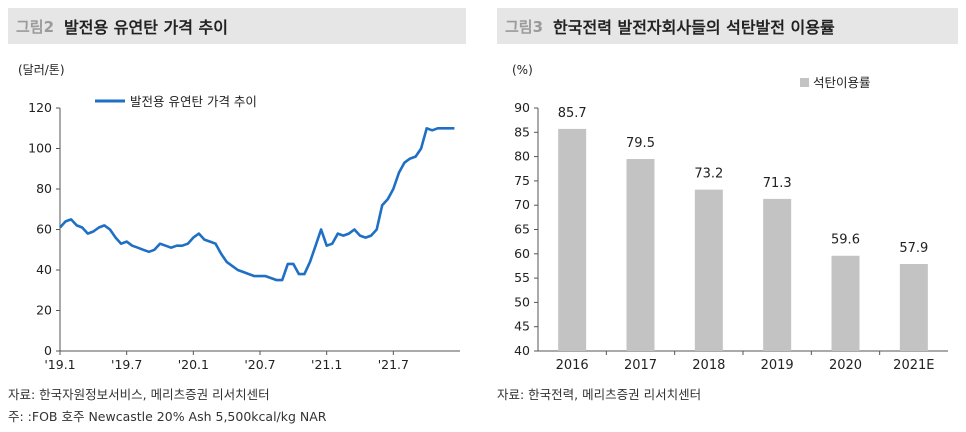 This screenshot has height=432, width=966. Describe the element at coordinates (842, 82) in the screenshot. I see `bar-legend-label: 석탄이용률` at that location.